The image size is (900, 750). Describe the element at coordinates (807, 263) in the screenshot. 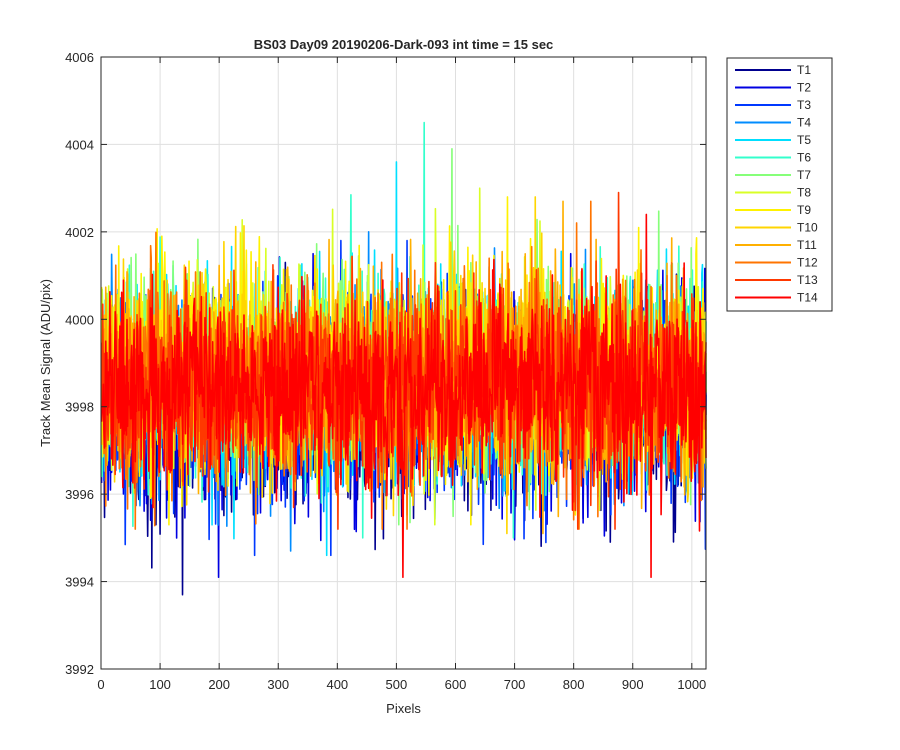

I see `legend-label-t12: T12` at that location.